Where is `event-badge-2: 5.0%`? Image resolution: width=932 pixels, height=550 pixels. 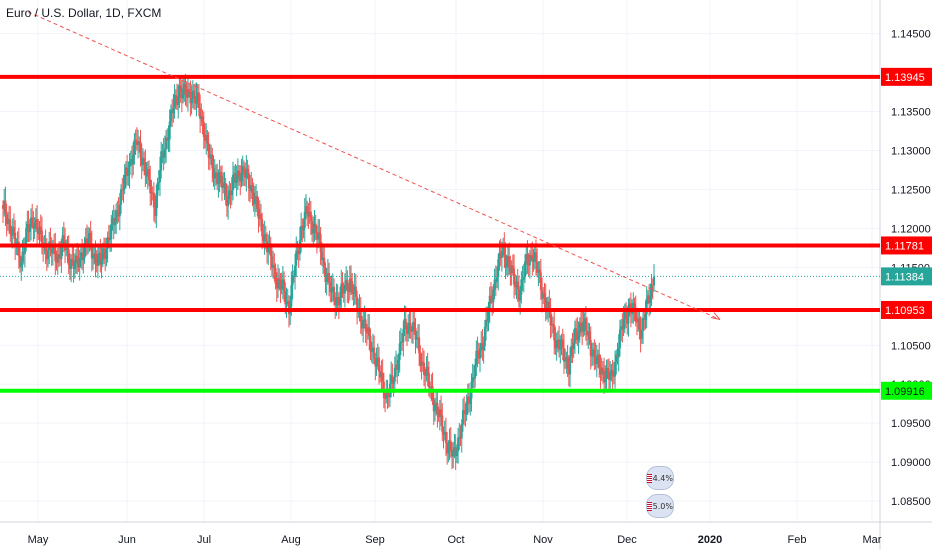
event-badge-2: 5.0% is located at coordinates (660, 506).